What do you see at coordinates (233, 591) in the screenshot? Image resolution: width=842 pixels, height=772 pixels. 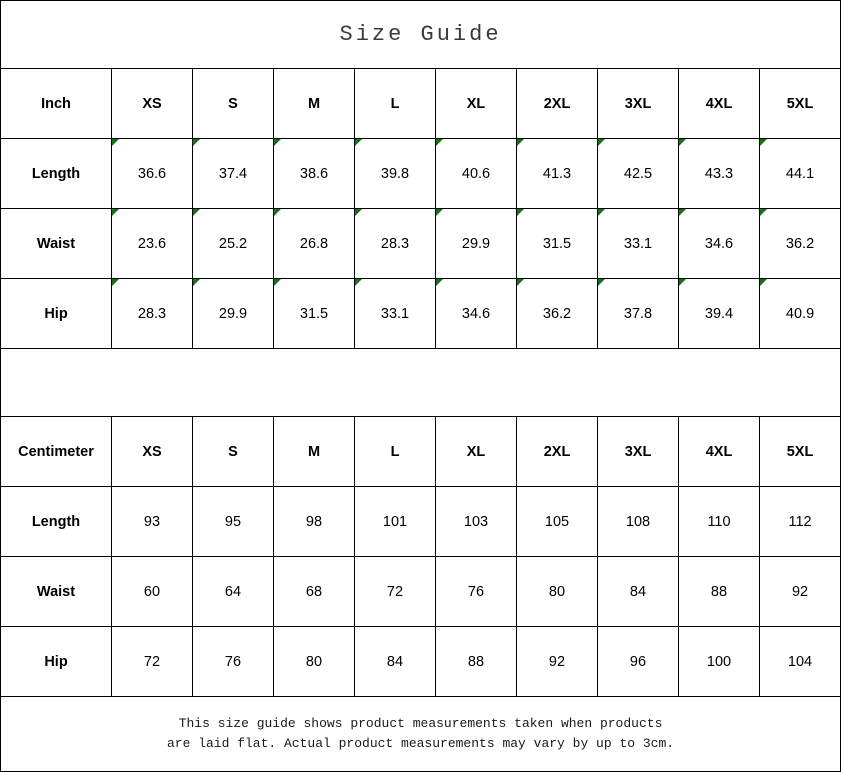 I see `measurement-value: 64` at bounding box center [233, 591].